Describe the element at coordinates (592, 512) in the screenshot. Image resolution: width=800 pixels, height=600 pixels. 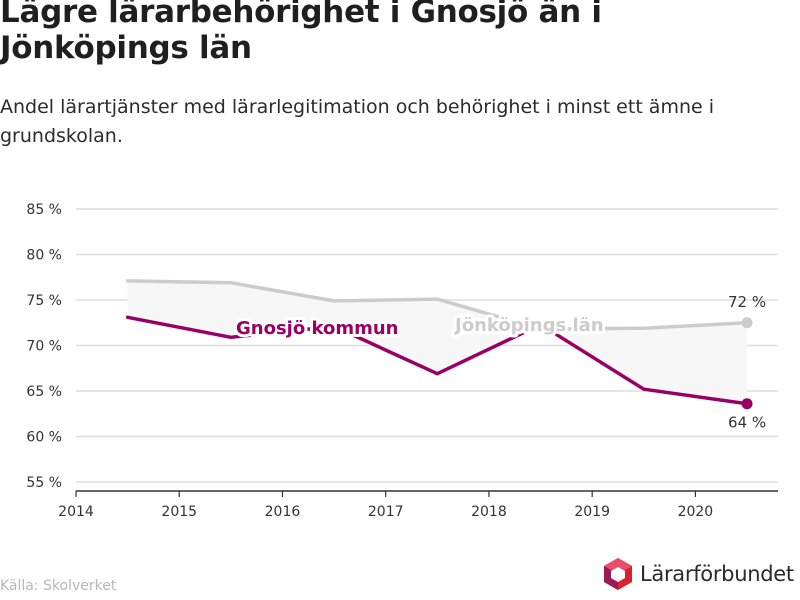
I see `x-tick-label: 2019` at that location.